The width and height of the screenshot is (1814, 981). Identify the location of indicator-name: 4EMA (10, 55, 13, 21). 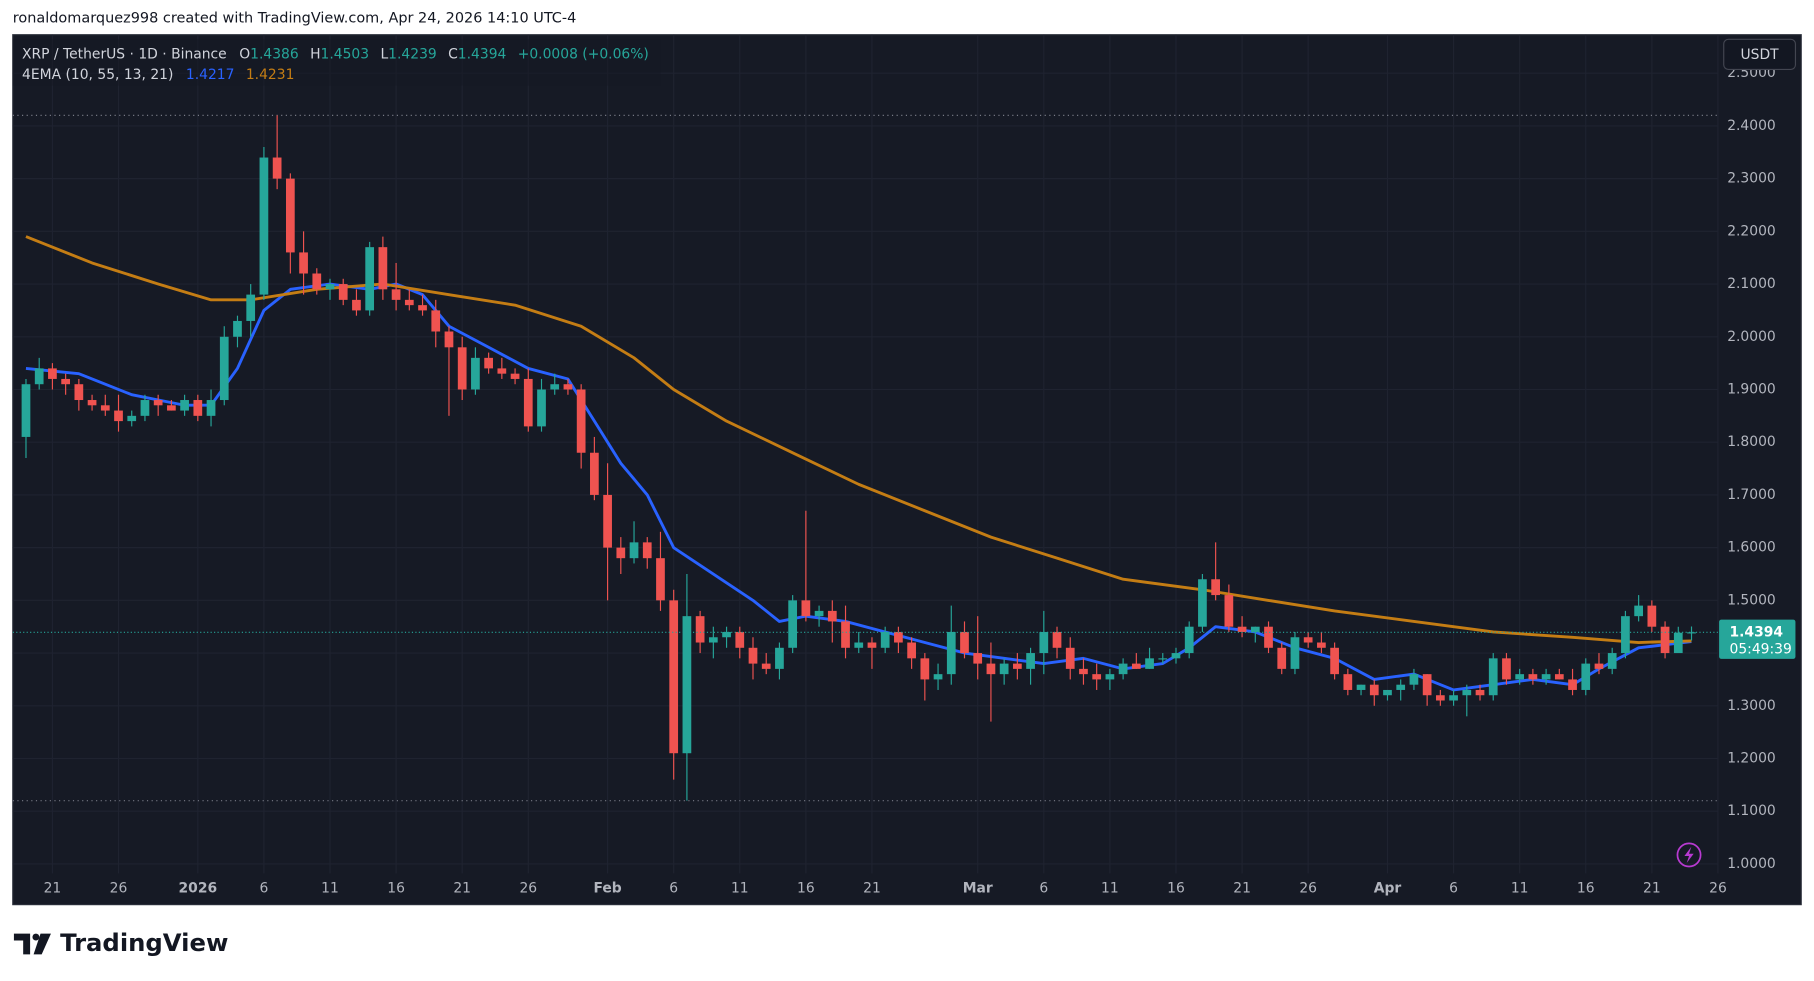
(97, 75).